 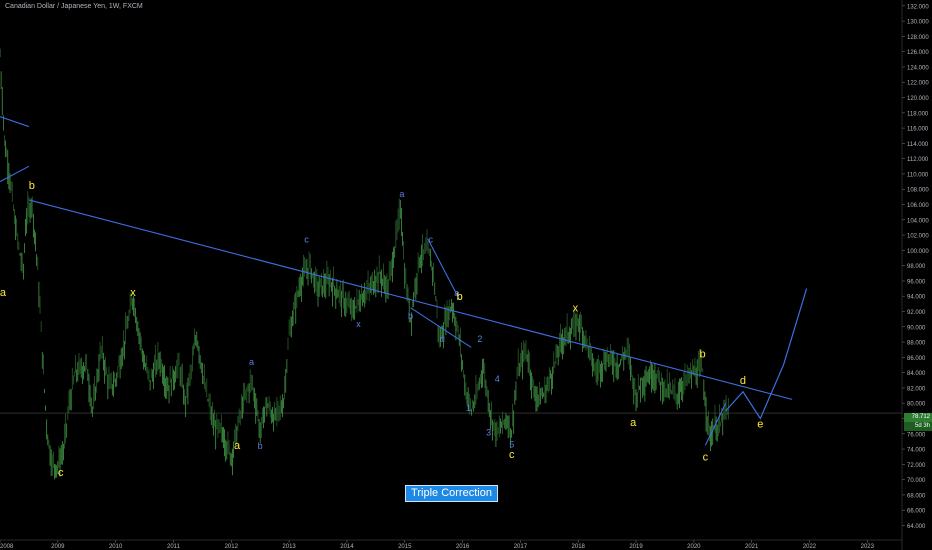 I want to click on wave-label: 5, so click(x=511, y=445).